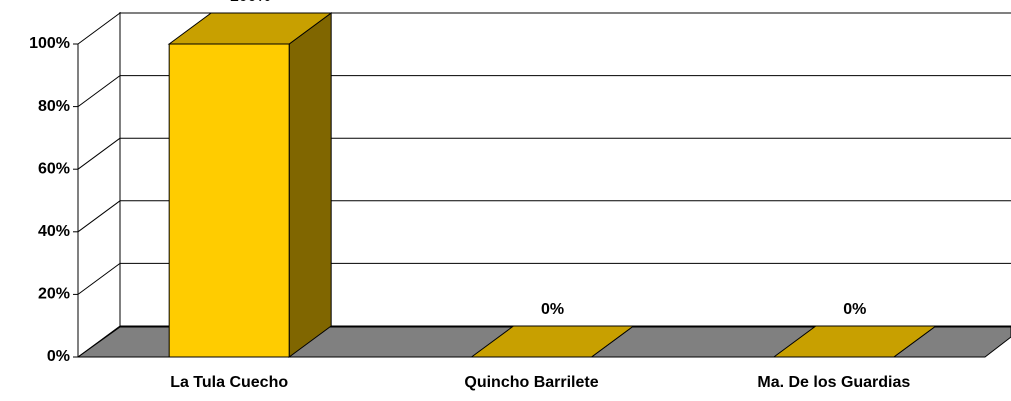 The image size is (1011, 401). Describe the element at coordinates (531, 382) in the screenshot. I see `x-tick-label: Quincho Barrilete` at that location.